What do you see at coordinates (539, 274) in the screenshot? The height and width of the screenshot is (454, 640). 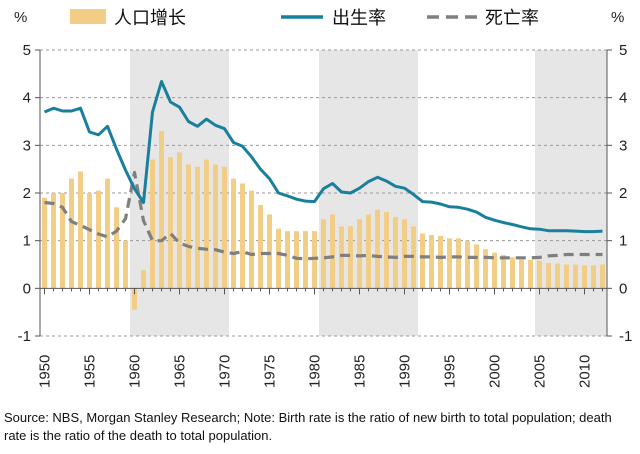 I see `population-bar-2005` at bounding box center [539, 274].